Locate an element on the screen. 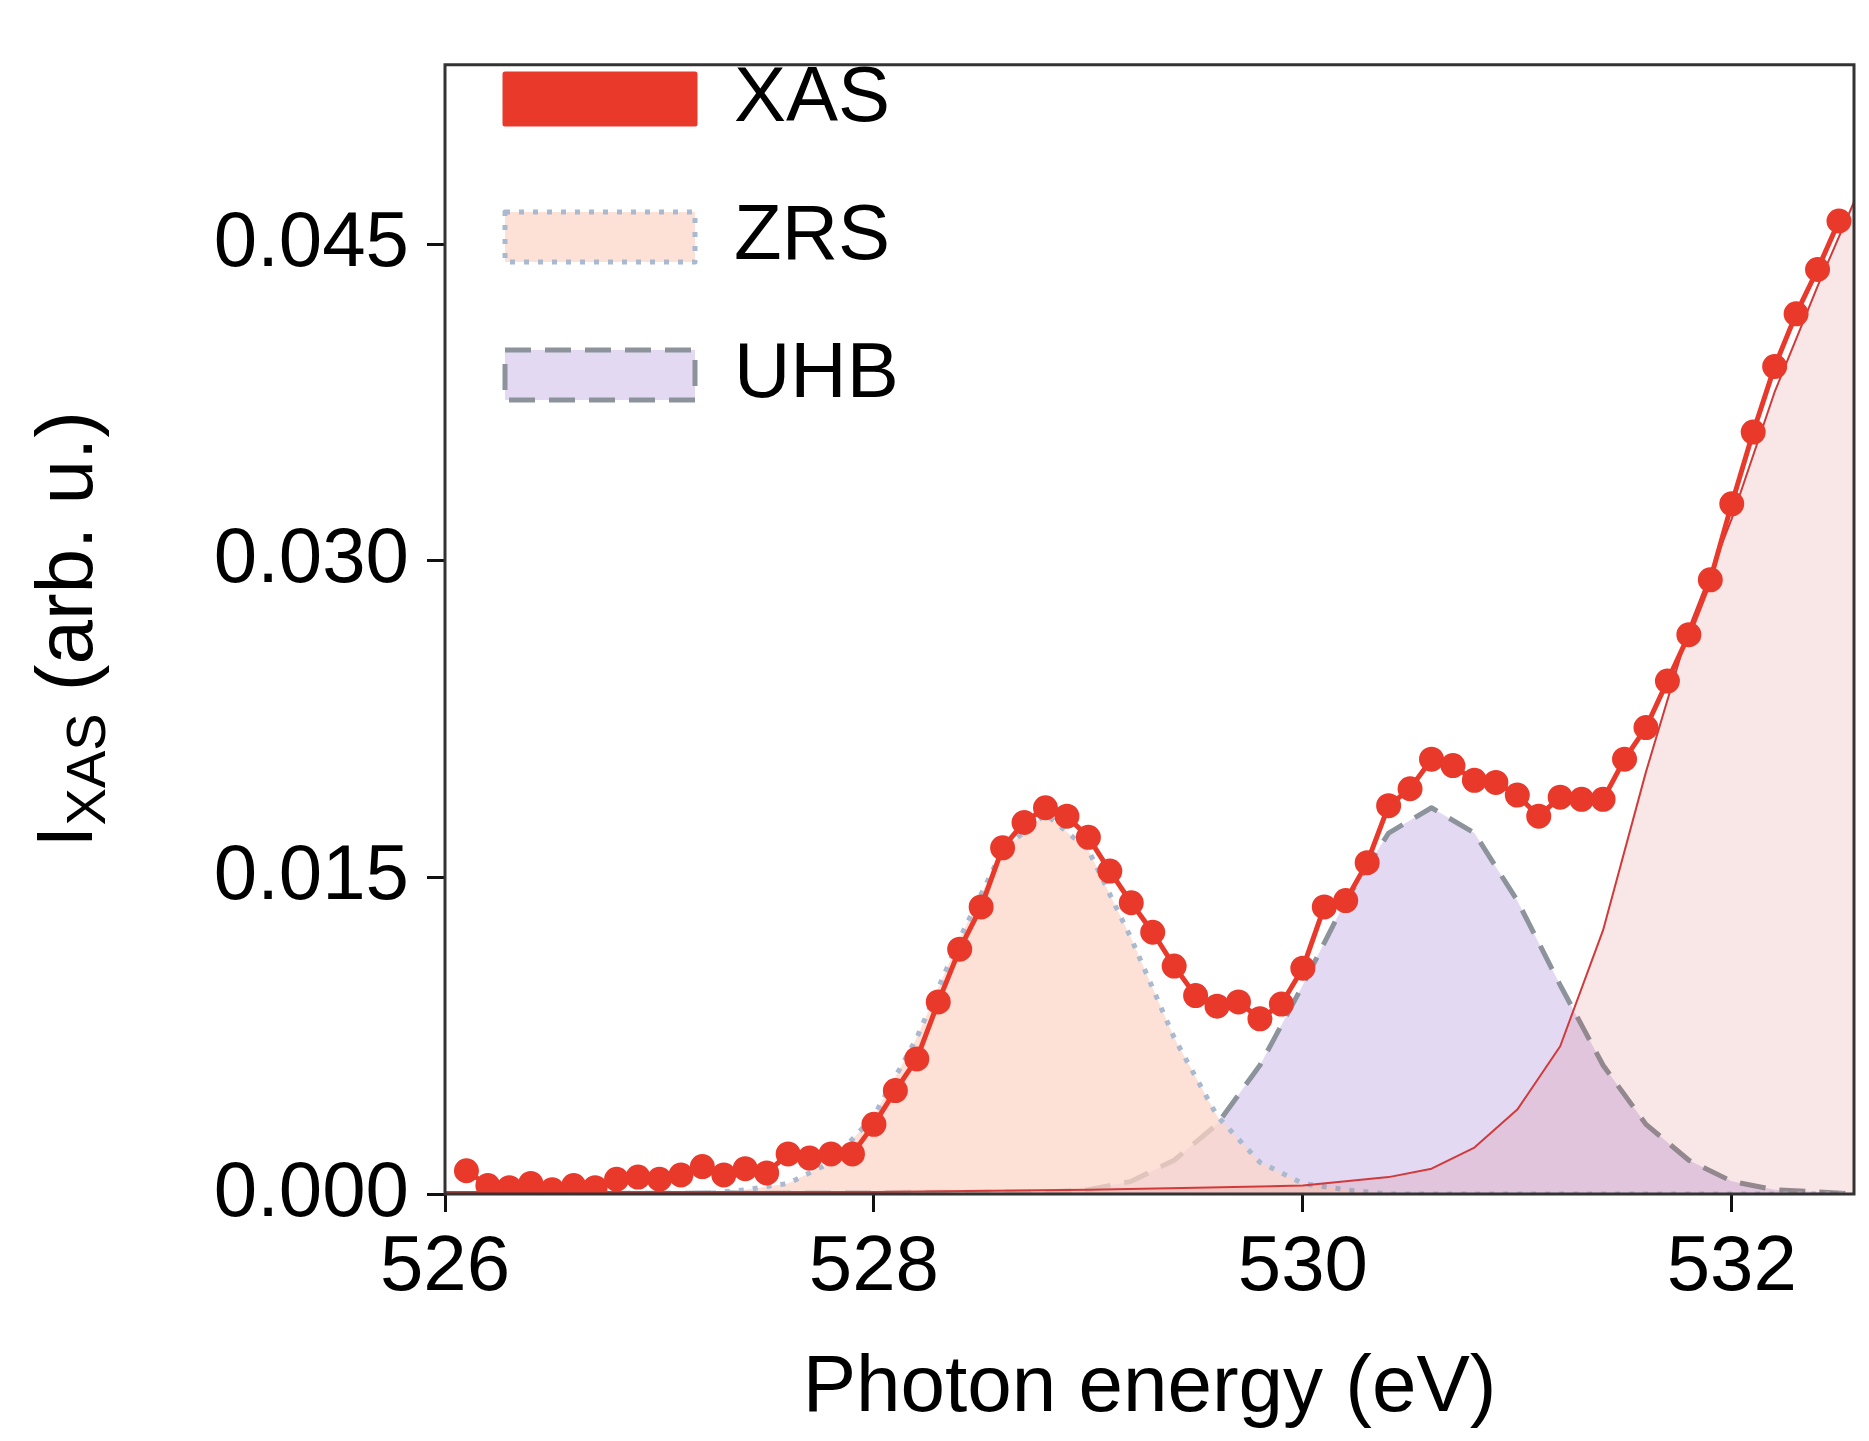 This screenshot has width=1869, height=1441. x-tick-label: 530 is located at coordinates (1302, 1263).